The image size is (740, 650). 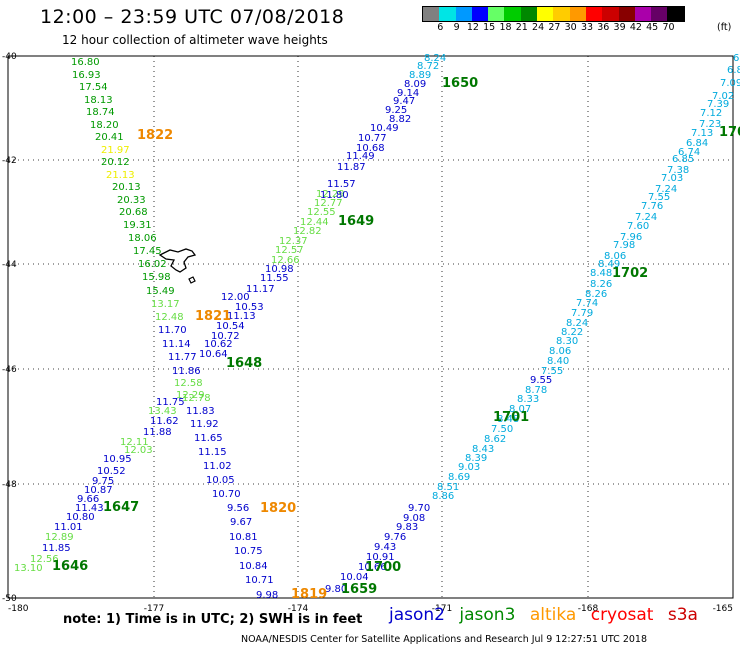 What do you see at coordinates (182, 357) in the screenshot?
I see `swh-value-label: 11.77` at bounding box center [182, 357].